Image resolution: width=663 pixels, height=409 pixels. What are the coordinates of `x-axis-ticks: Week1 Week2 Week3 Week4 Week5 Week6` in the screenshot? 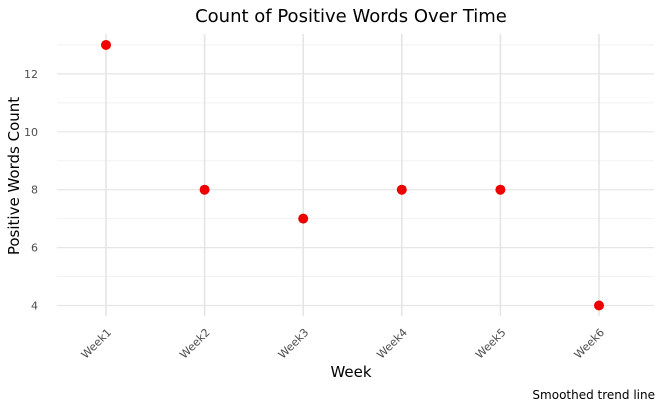 It's located at (343, 343).